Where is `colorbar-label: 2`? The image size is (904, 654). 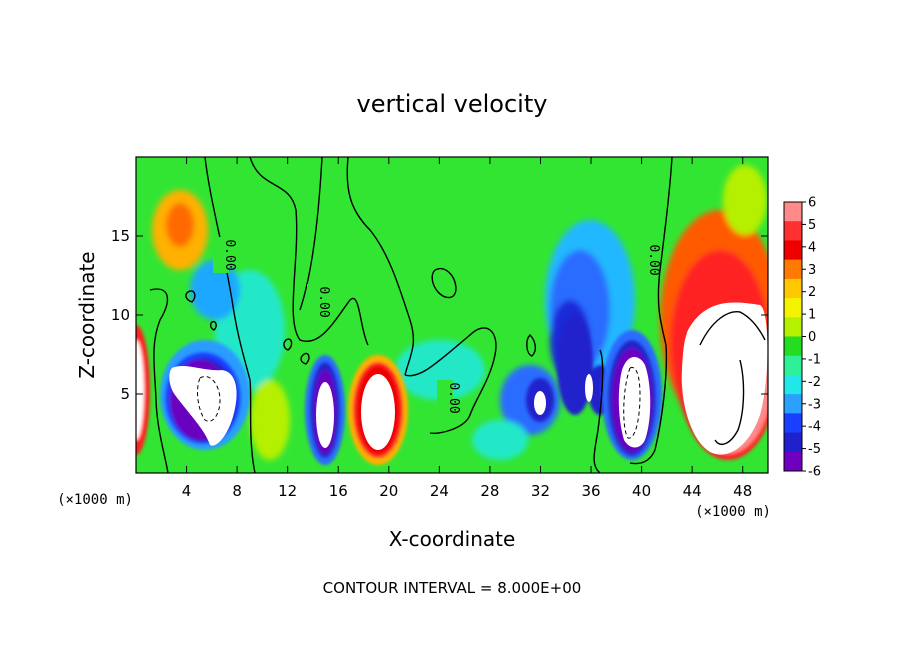
colorbar-label: 2 is located at coordinates (812, 292).